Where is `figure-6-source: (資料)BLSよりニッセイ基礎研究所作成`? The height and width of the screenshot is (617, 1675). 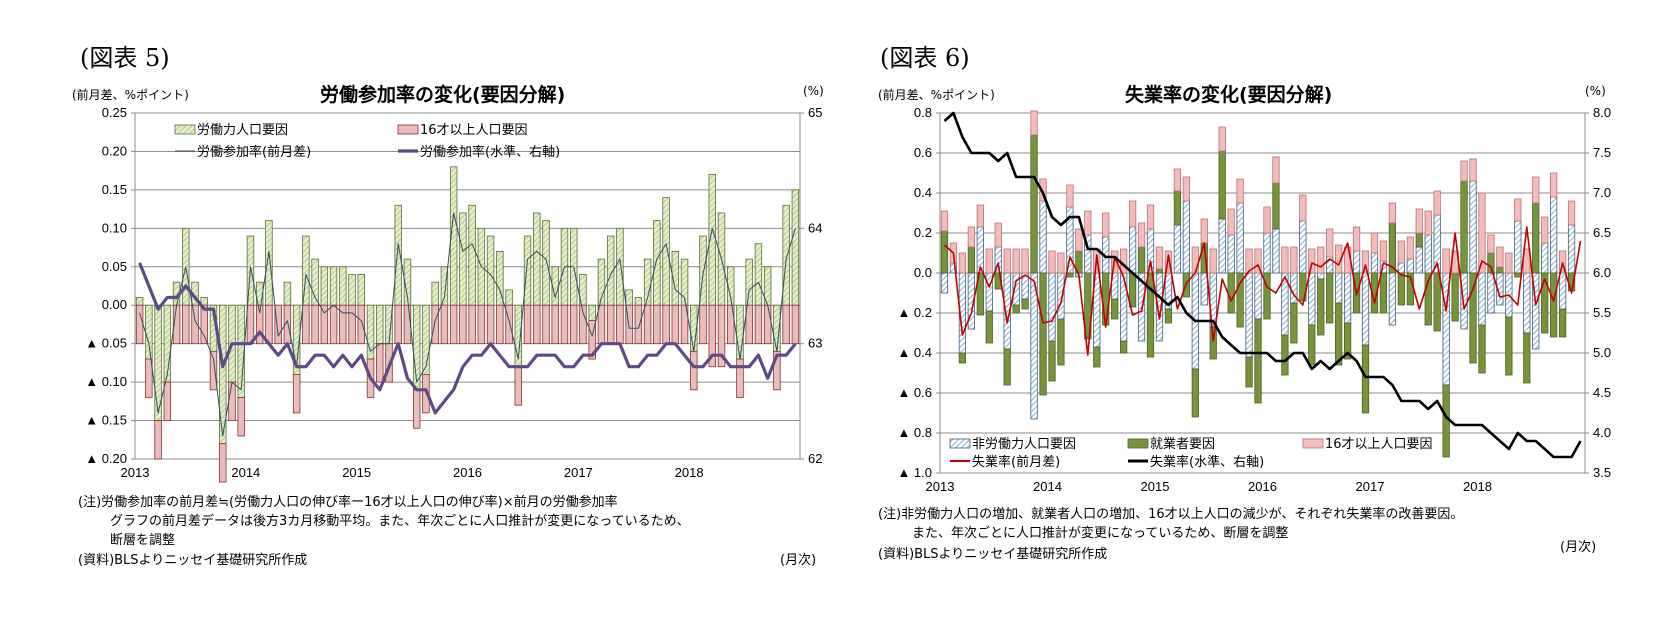 figure-6-source: (資料)BLSよりニッセイ基礎研究所作成 is located at coordinates (993, 554).